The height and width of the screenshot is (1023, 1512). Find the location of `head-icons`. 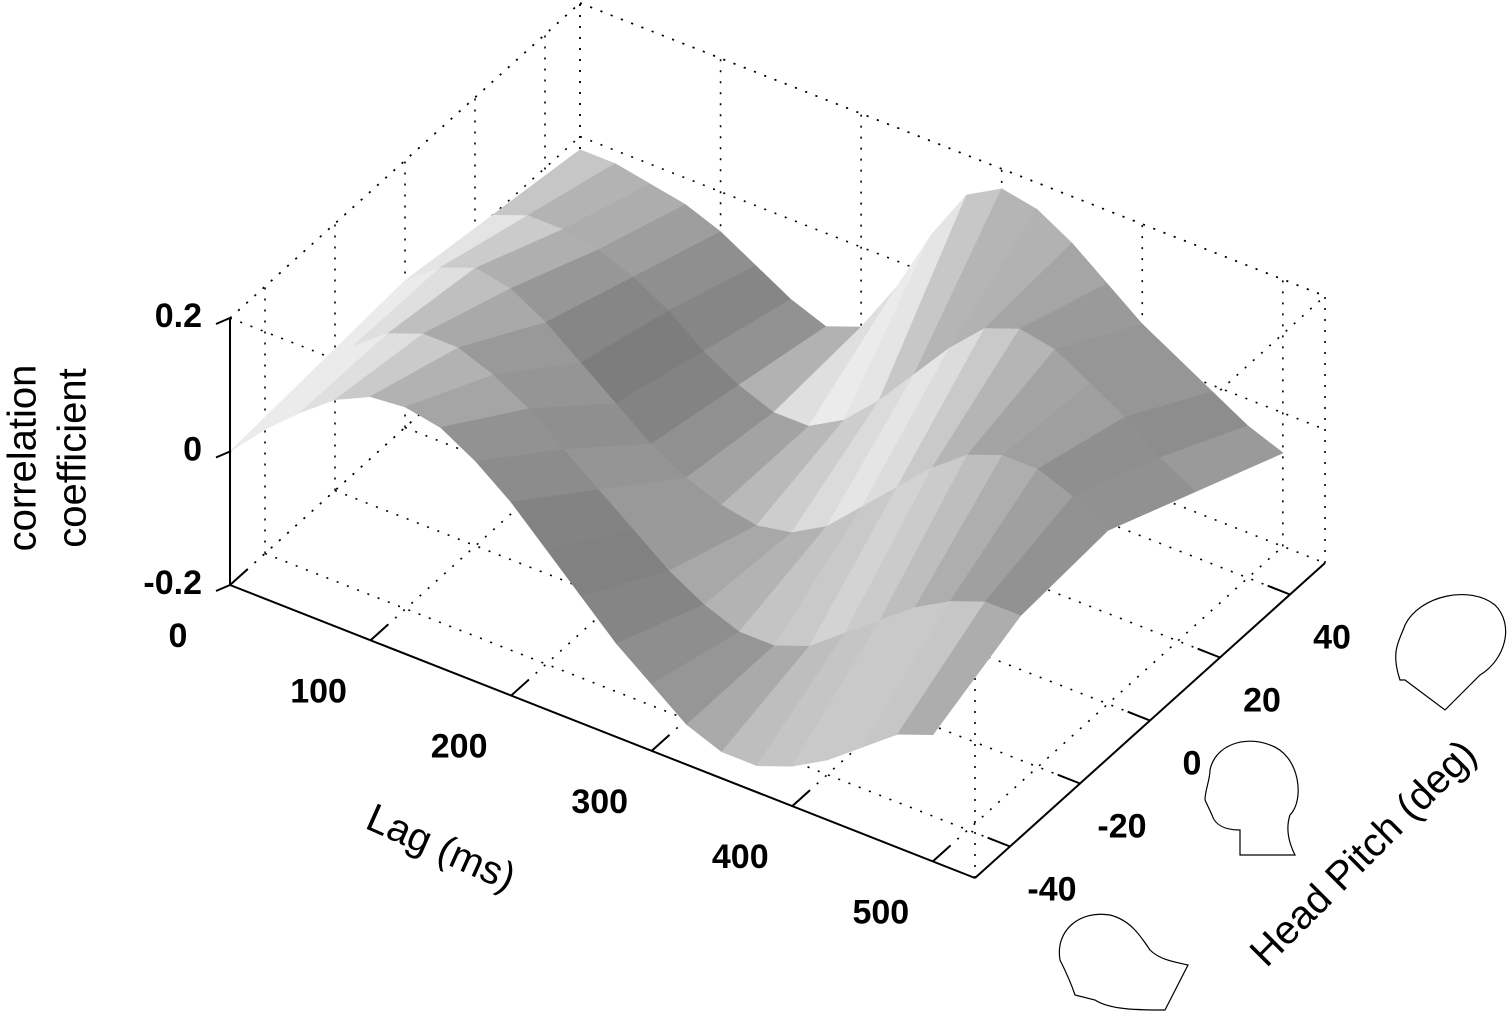

head-icons is located at coordinates (1282, 802).